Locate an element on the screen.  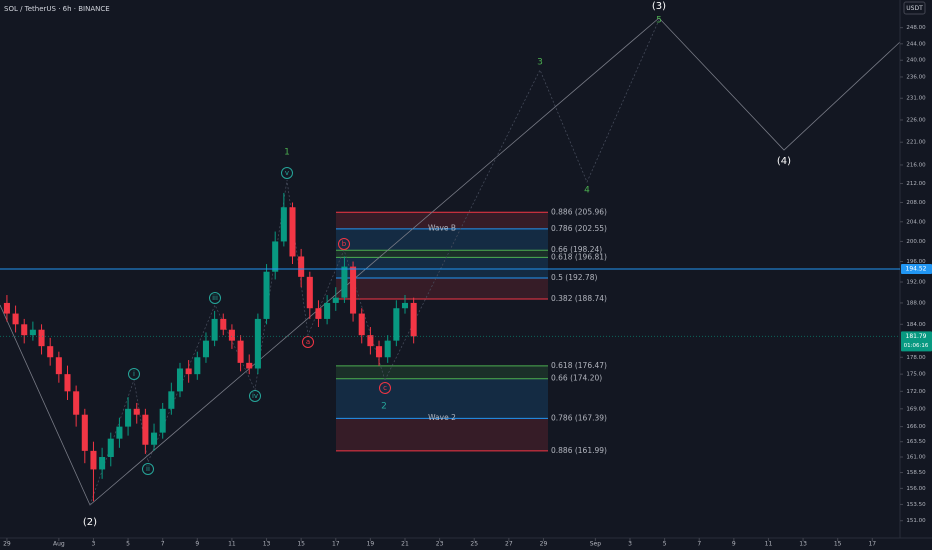
y-tick-label: 163.50 is located at coordinates (916, 442).